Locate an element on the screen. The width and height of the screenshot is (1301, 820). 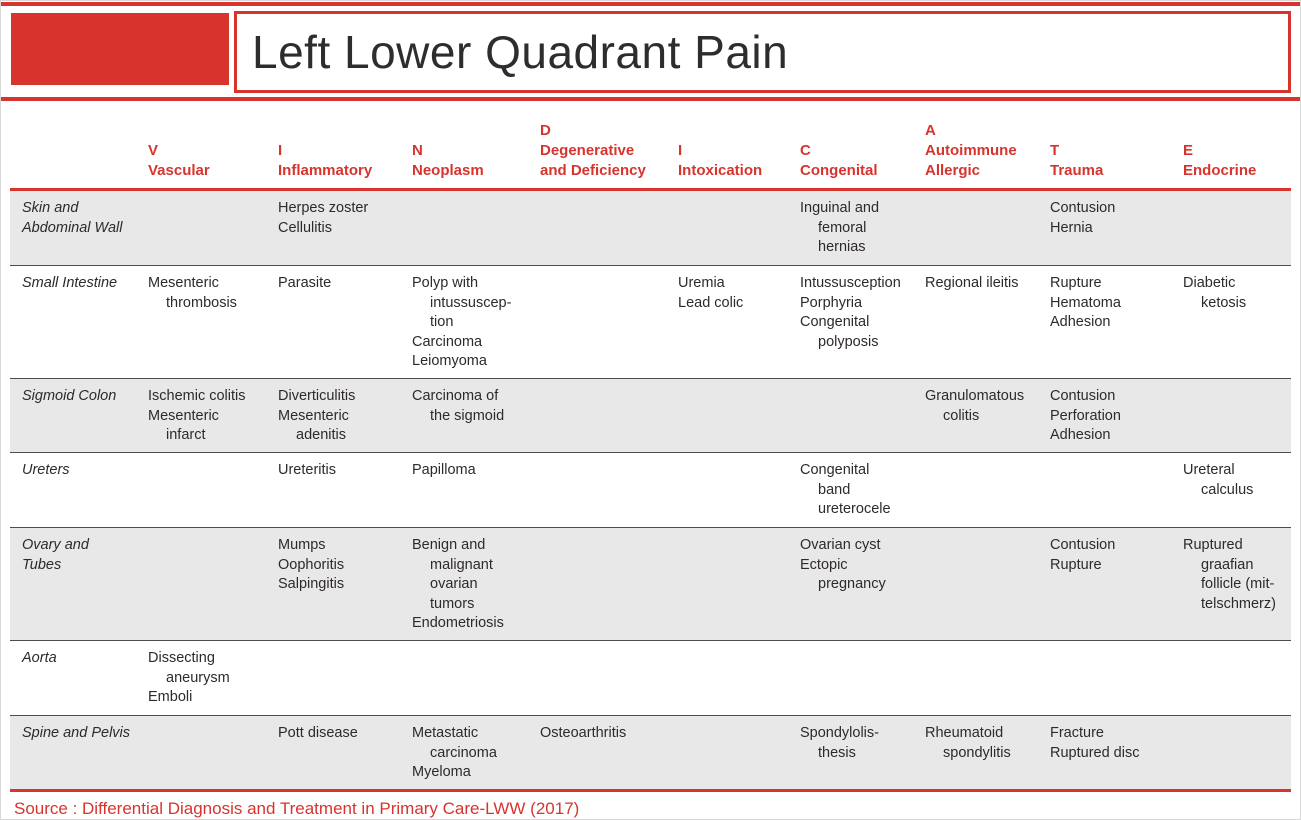
diagnosis-entry: Porphyria is located at coordinates (831, 302).